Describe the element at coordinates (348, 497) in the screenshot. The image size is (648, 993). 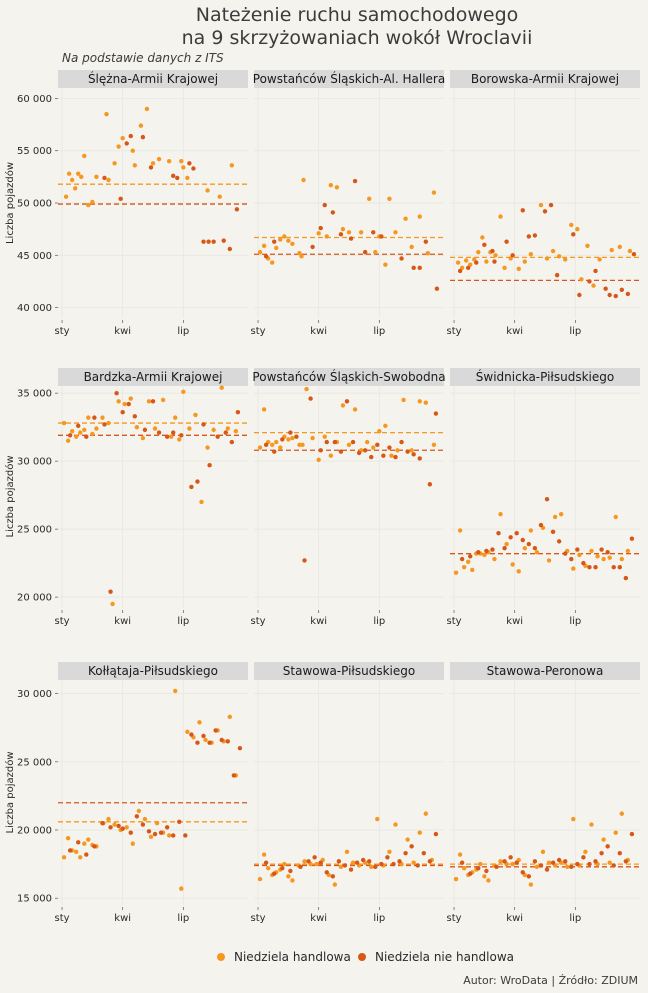
I see `facet-panel: Powstańców Śląskich-Swobodna sty kwi lip` at that location.